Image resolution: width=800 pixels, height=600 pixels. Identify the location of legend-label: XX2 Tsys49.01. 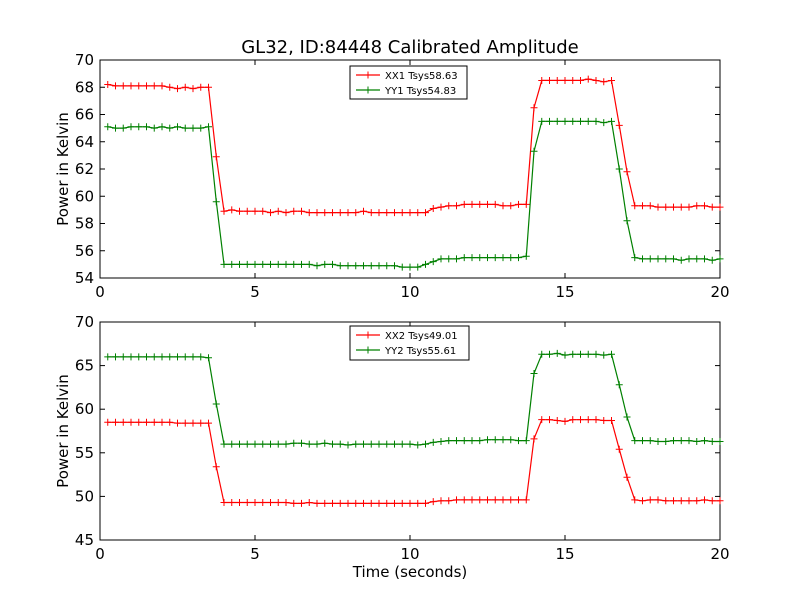
(421, 336).